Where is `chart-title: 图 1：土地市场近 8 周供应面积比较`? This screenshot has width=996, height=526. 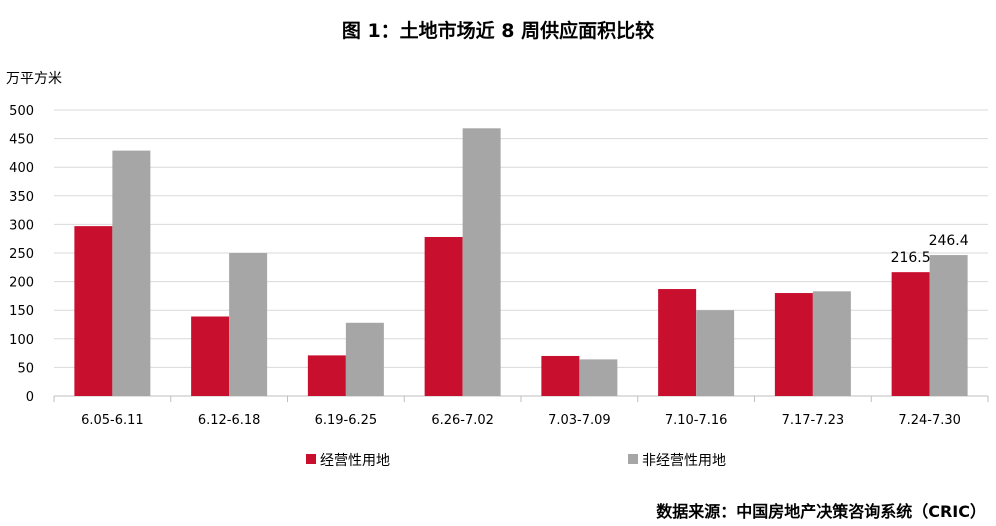 chart-title: 图 1：土地市场近 8 周供应面积比较 is located at coordinates (498, 31).